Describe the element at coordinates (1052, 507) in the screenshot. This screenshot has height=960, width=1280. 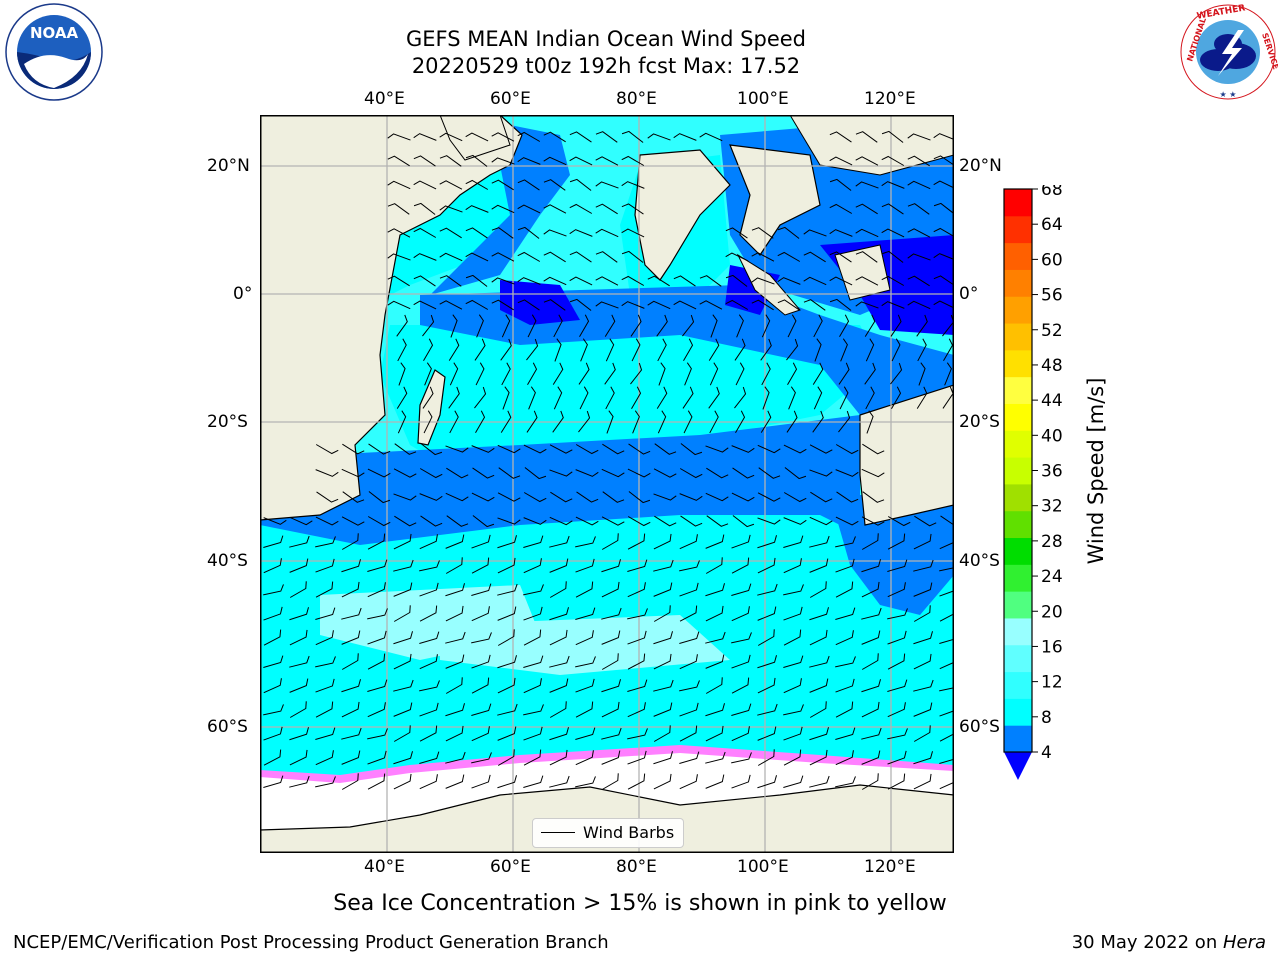
I see `colorbar-tick-label: 32` at that location.